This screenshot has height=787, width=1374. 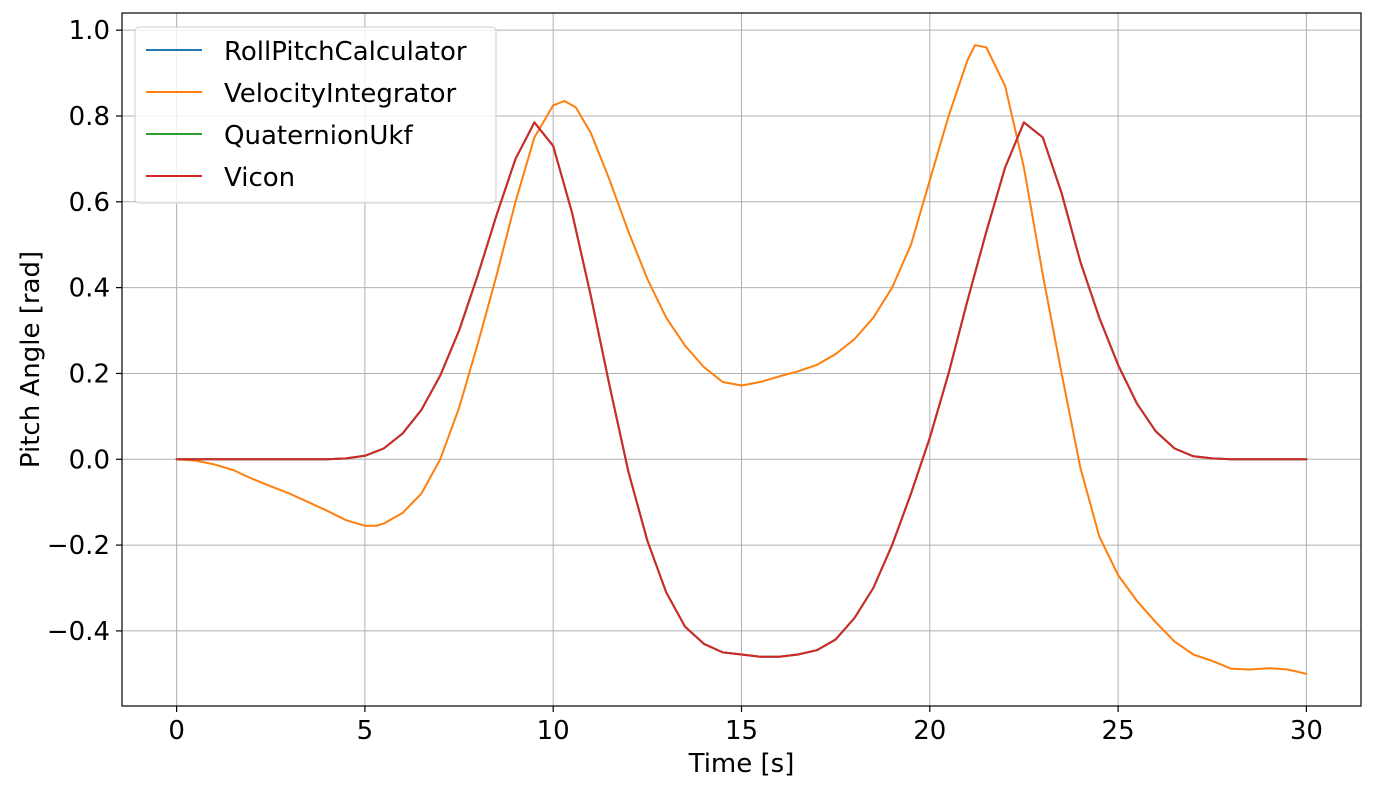 I want to click on y-tick-label: 0.2, so click(x=89, y=374).